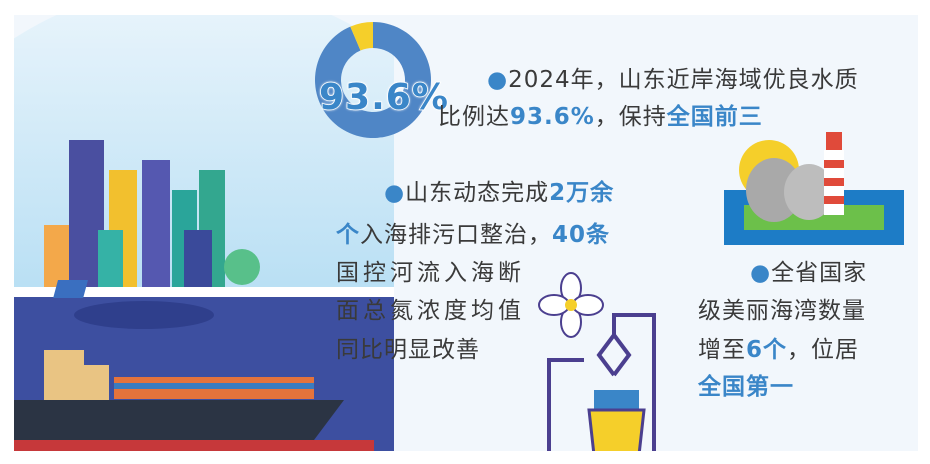 The height and width of the screenshot is (464, 930). I want to click on para1-line1: ●2024年，山东近岸海域优良水质, so click(673, 80).